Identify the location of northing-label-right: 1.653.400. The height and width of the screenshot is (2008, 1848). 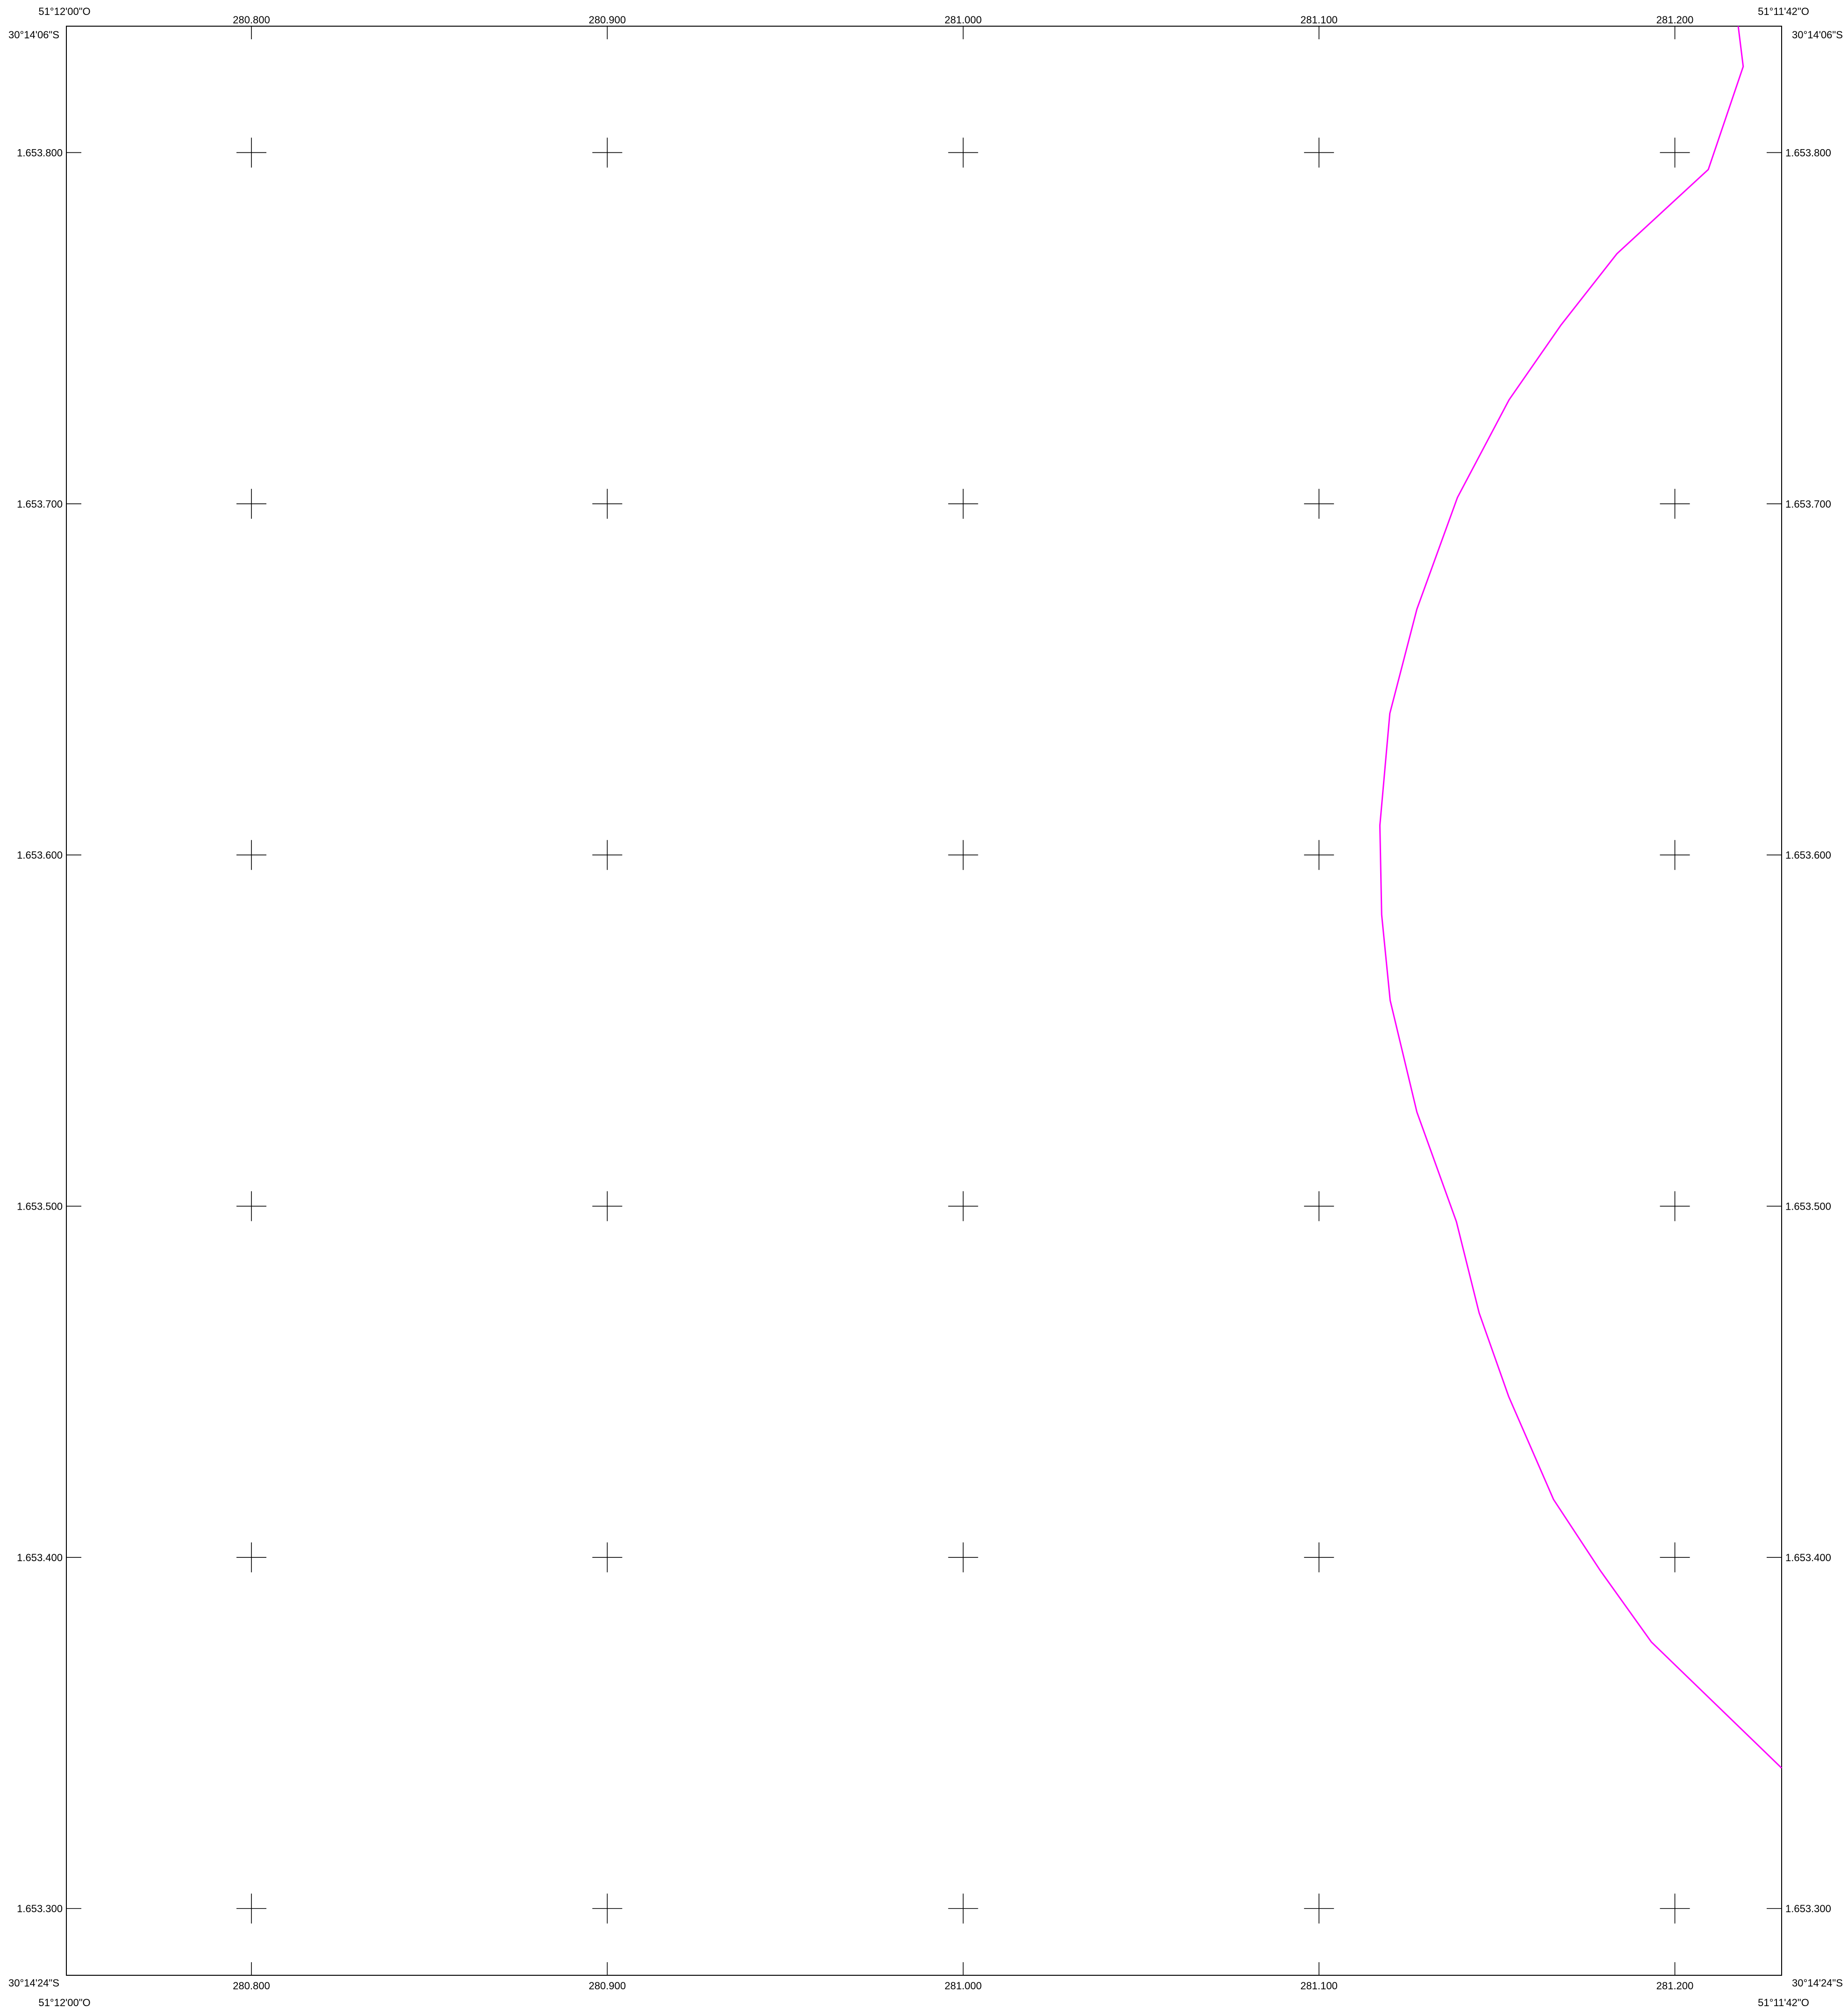
(1808, 1557).